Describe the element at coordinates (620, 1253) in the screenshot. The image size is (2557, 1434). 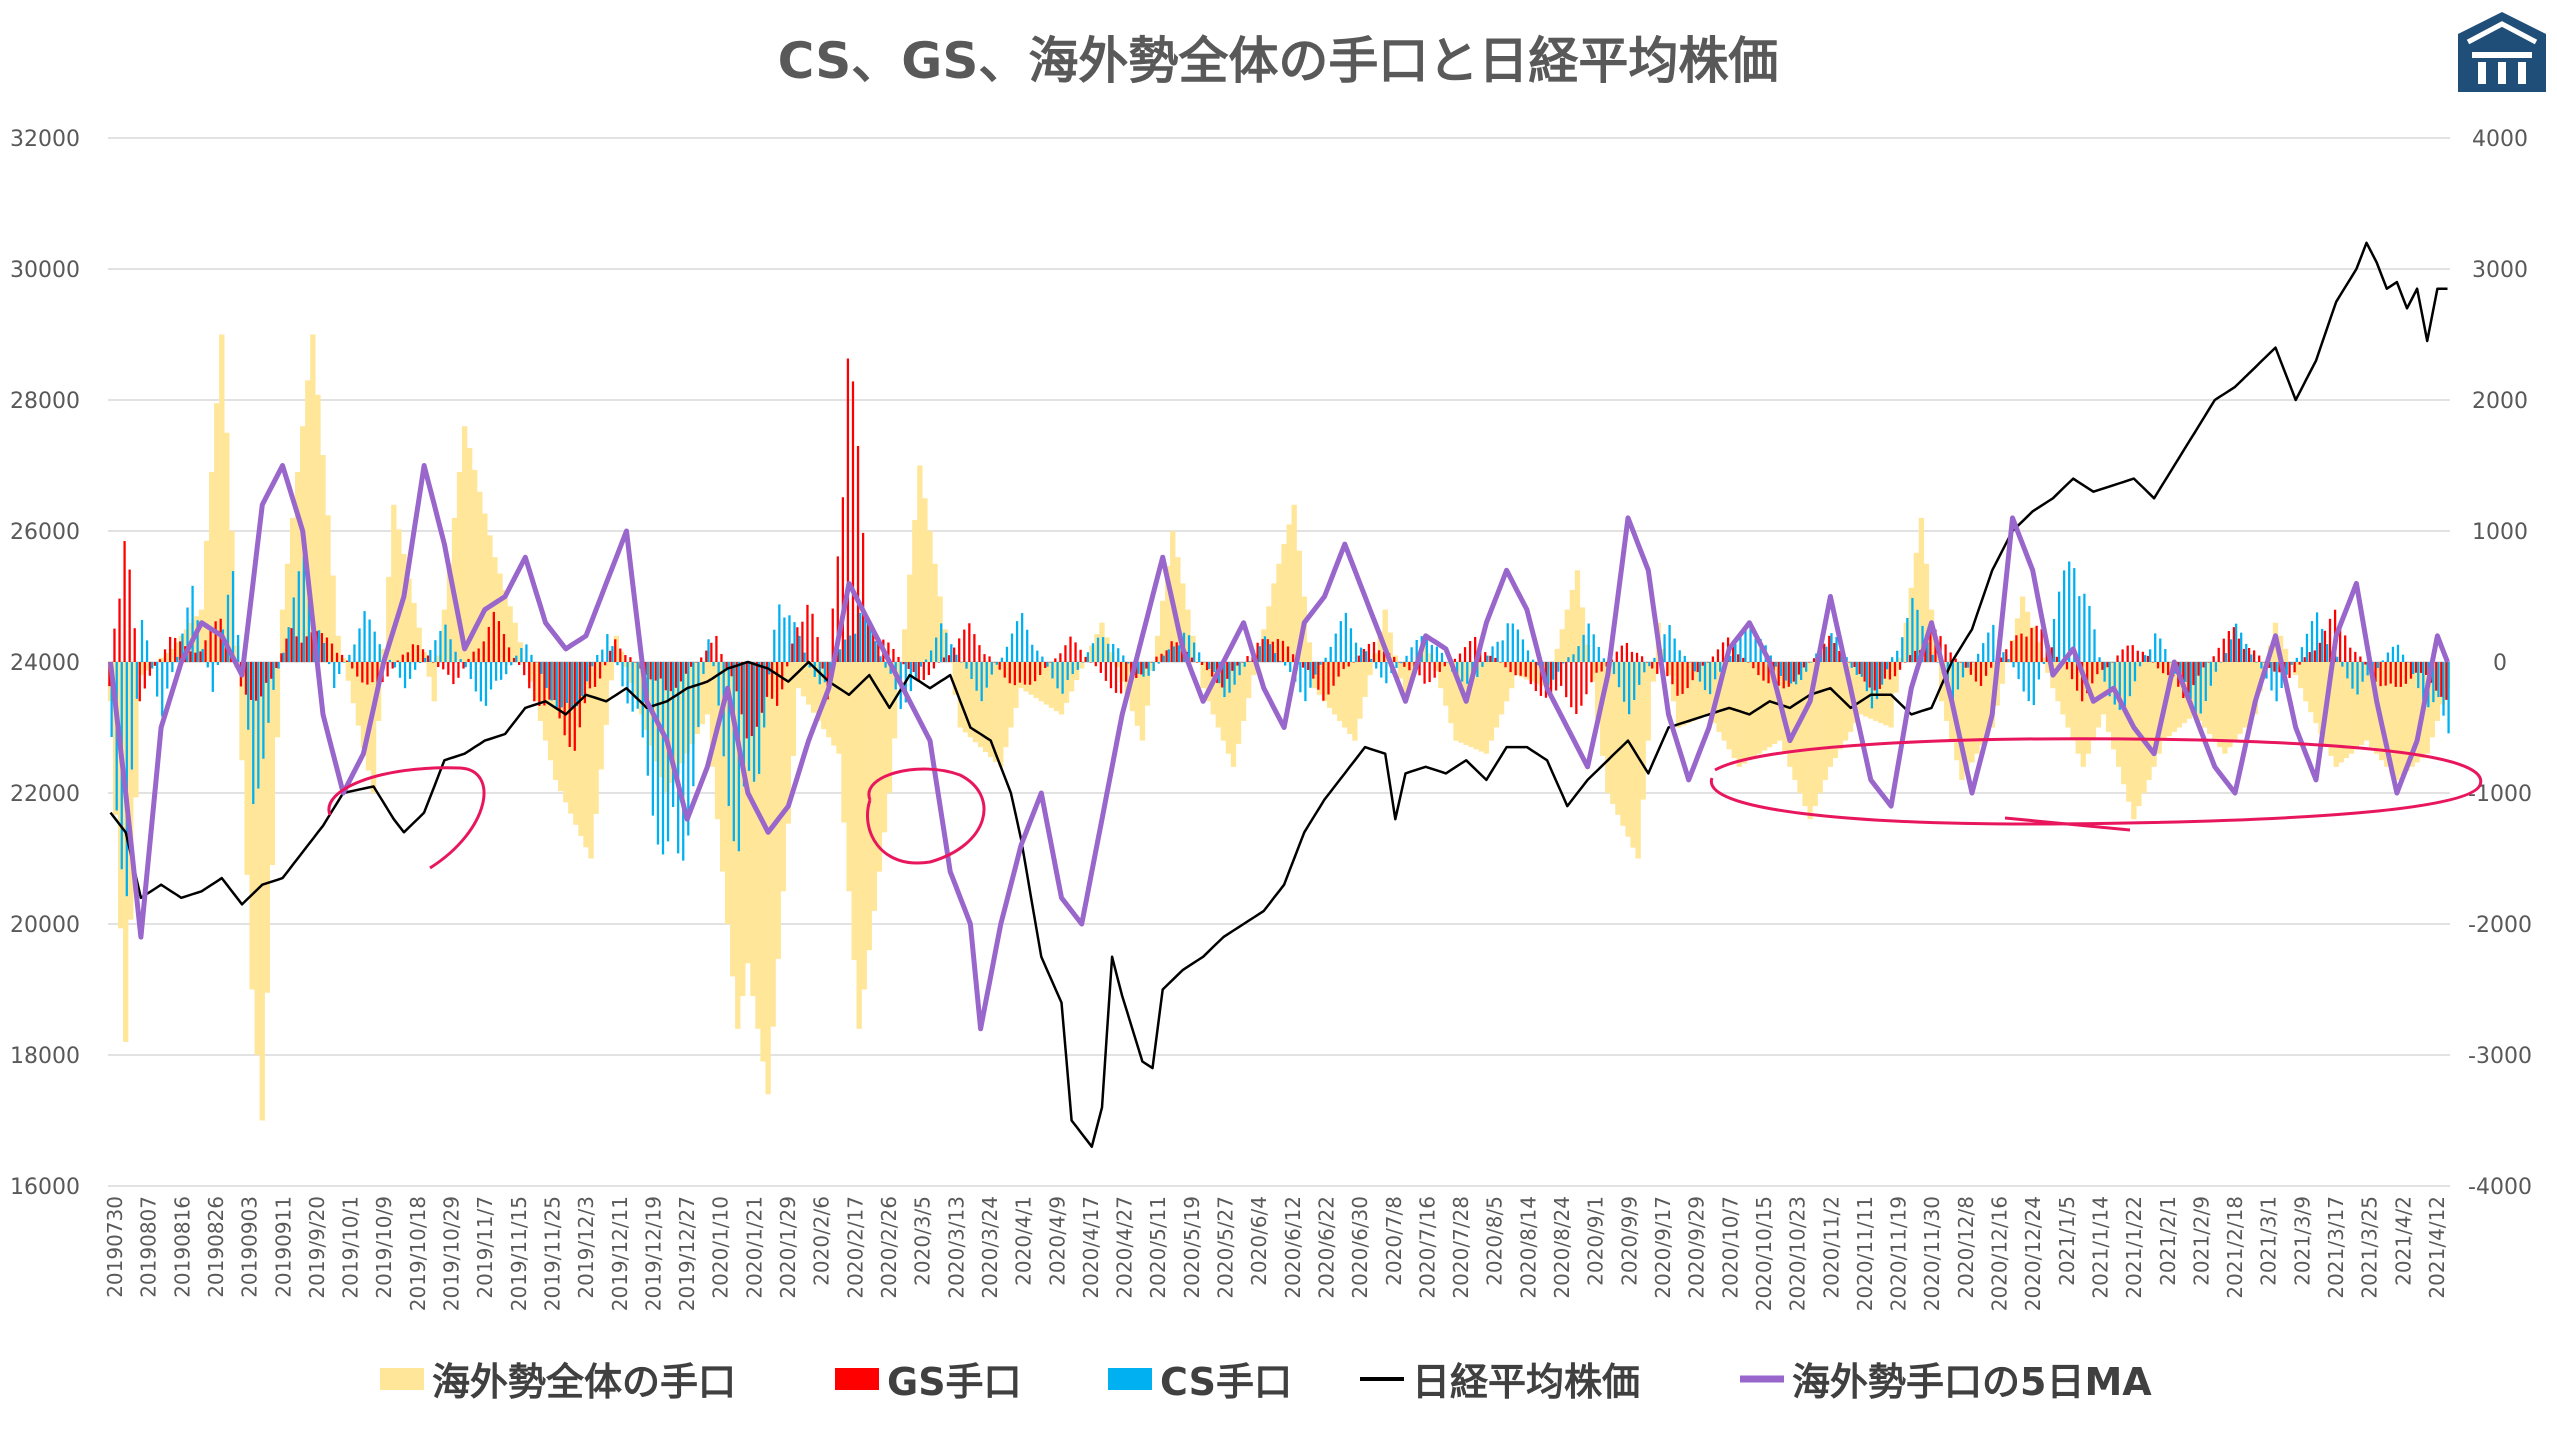
I see `x-tick-label: 2019/12/11` at that location.